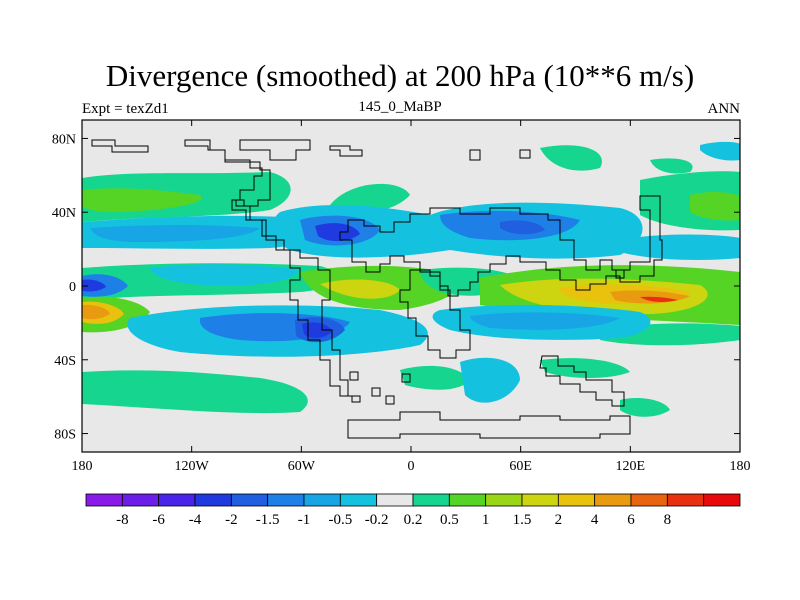 The image size is (800, 600). I want to click on colorbar-label: -4, so click(195, 520).